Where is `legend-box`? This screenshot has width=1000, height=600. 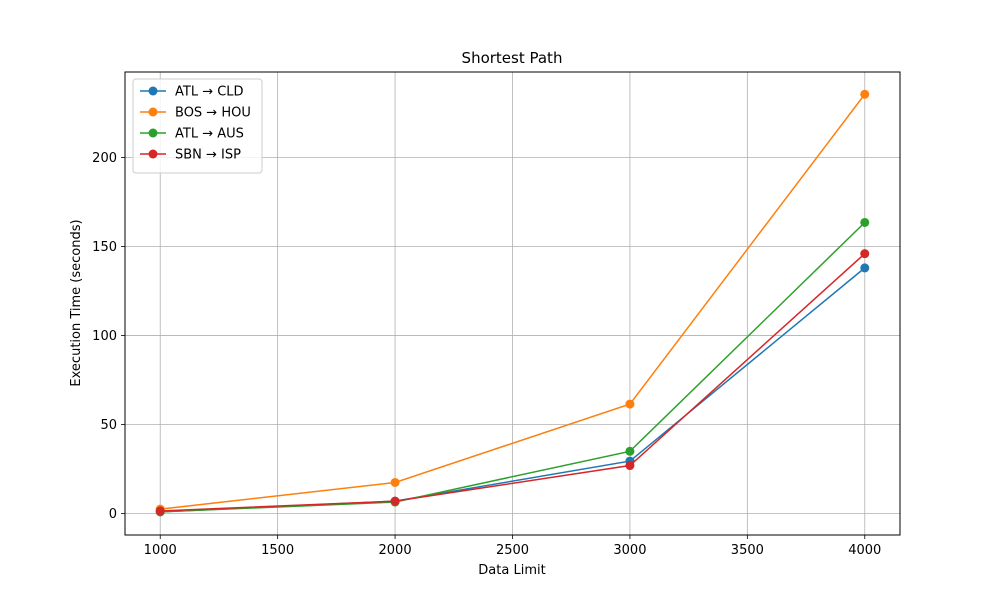 legend-box is located at coordinates (197, 126).